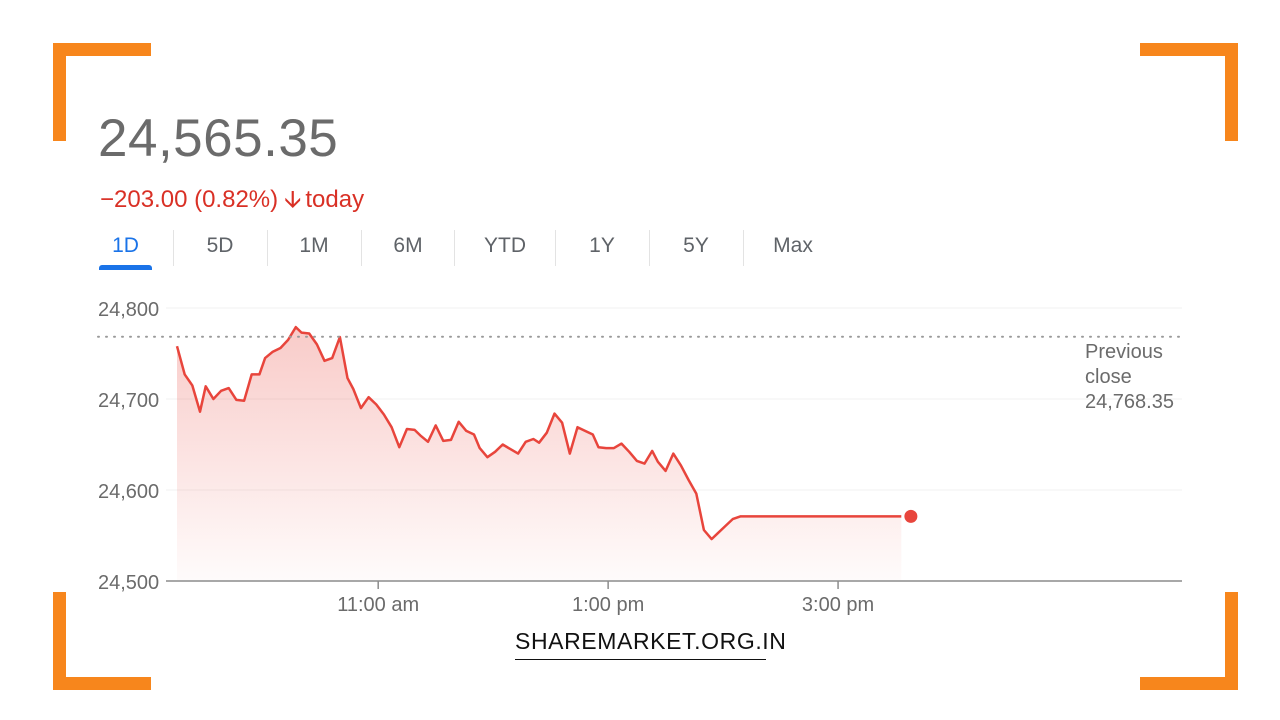 This screenshot has height=720, width=1280. I want to click on previous-close-label: close, so click(1108, 377).